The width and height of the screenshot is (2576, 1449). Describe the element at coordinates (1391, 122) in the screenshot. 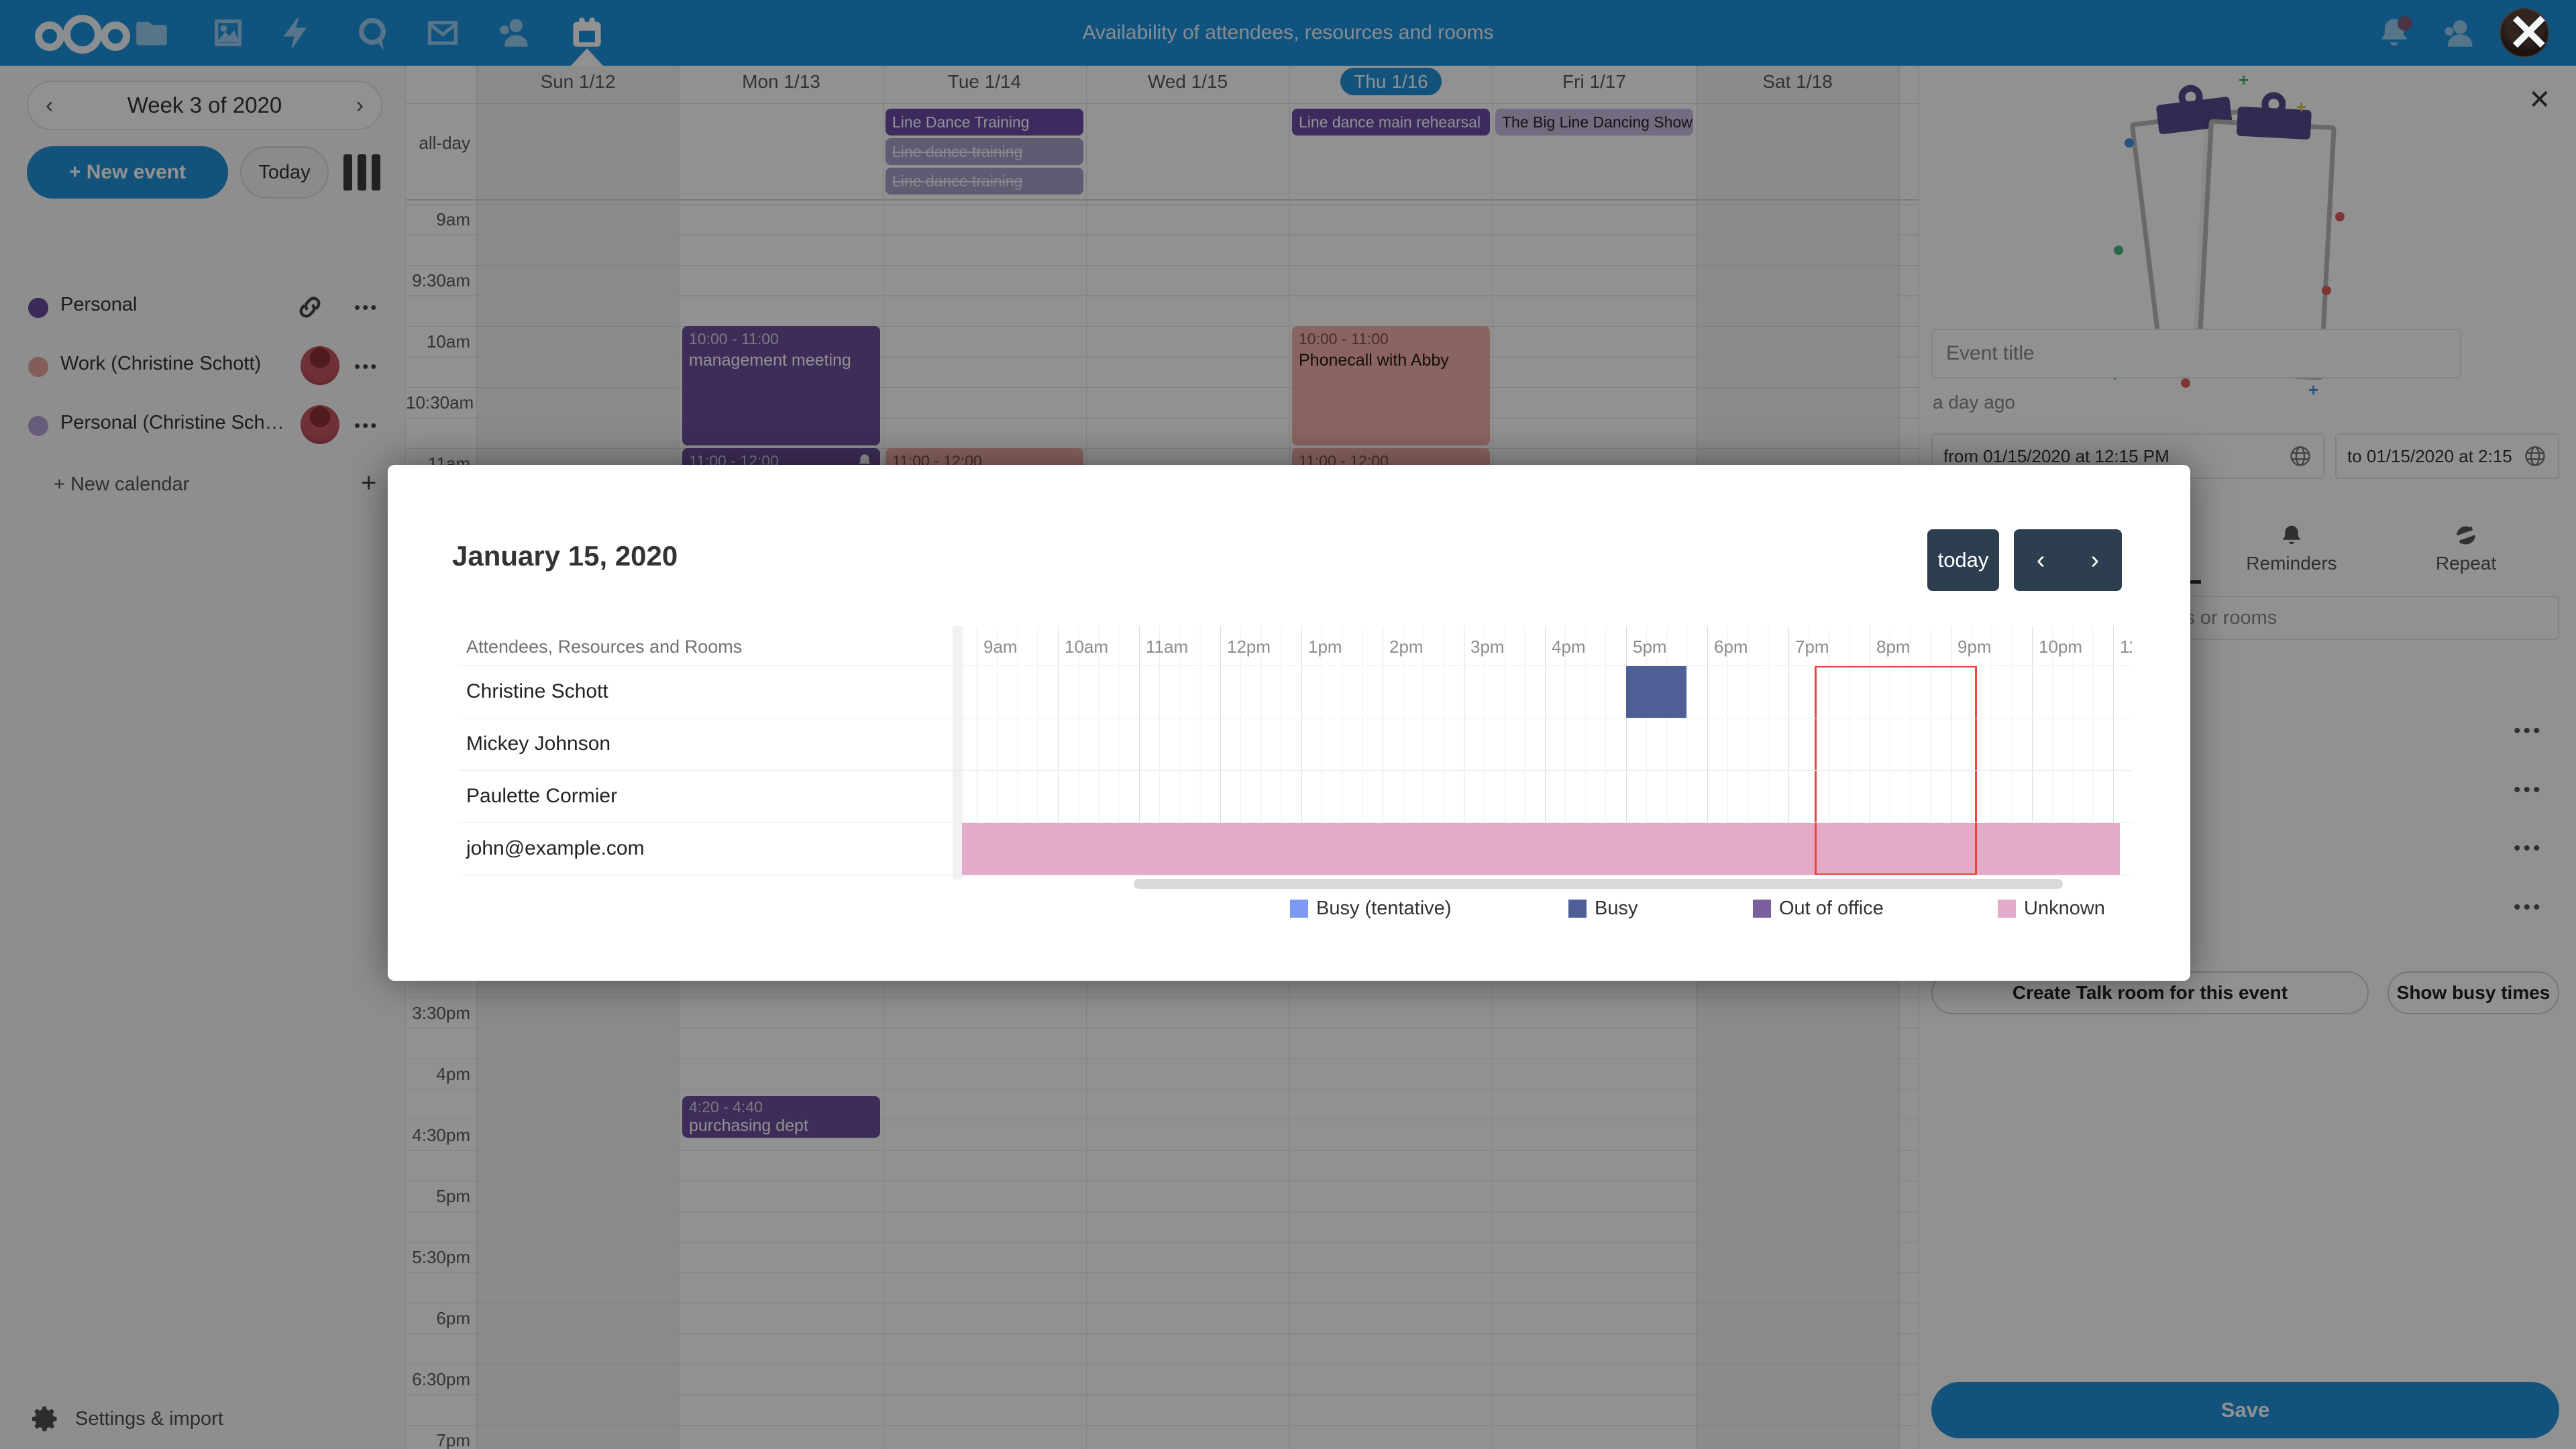

I see `allday-event: Line dance main rehearsal` at that location.